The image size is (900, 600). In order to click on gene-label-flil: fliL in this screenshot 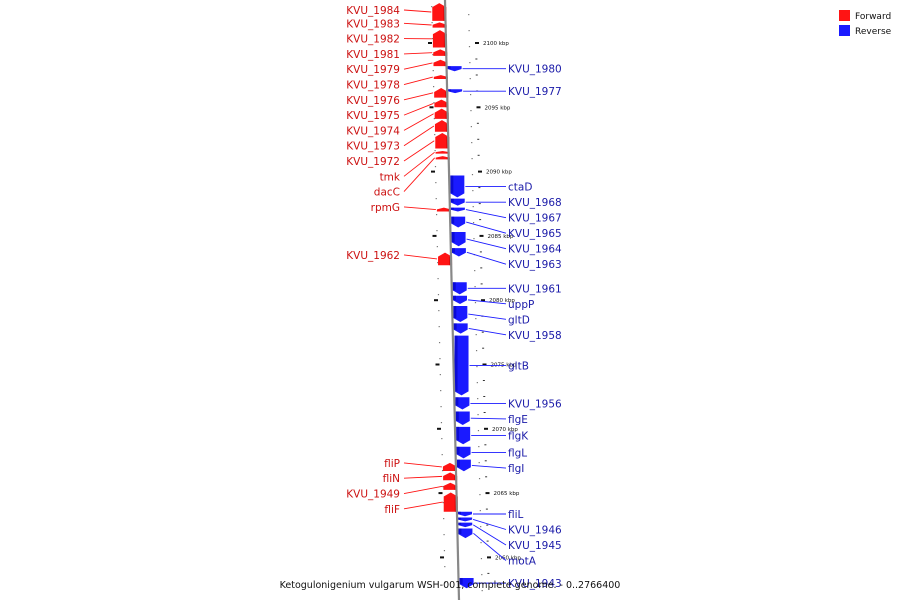, I will do `click(516, 515)`.